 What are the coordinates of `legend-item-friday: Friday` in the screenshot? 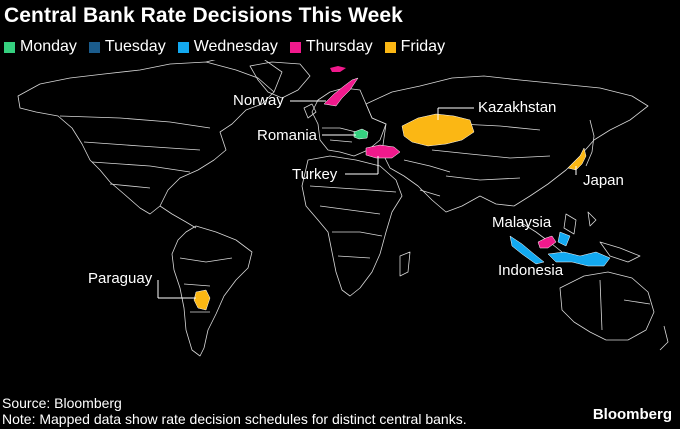 It's located at (415, 47).